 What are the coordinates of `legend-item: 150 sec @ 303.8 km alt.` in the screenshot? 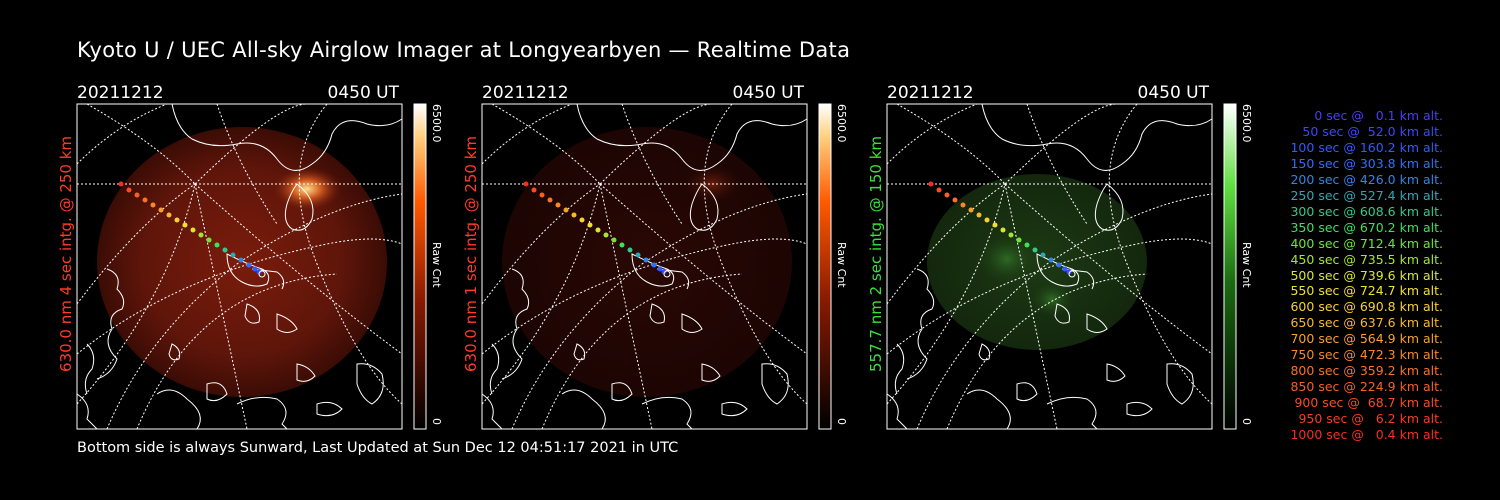 It's located at (1366, 163).